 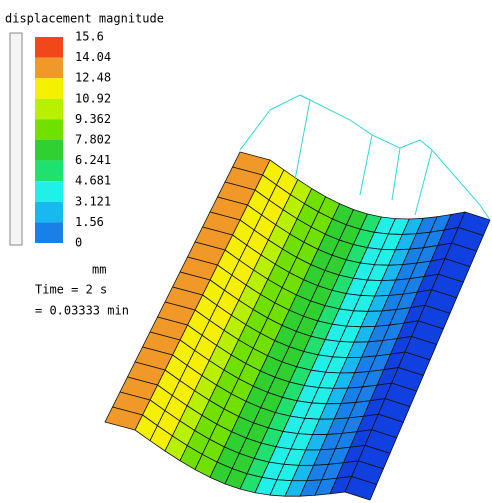 I want to click on legend-label: 7.802, so click(x=93, y=140).